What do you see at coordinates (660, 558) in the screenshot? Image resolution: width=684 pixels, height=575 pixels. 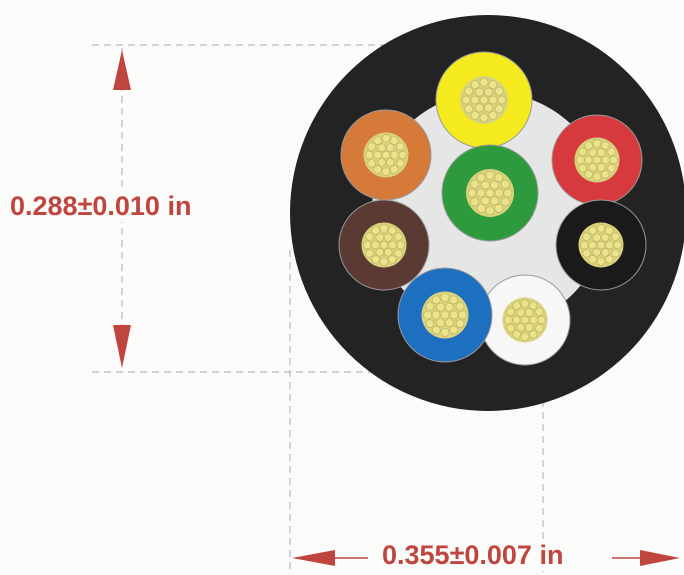 I see `right-arrow` at bounding box center [660, 558].